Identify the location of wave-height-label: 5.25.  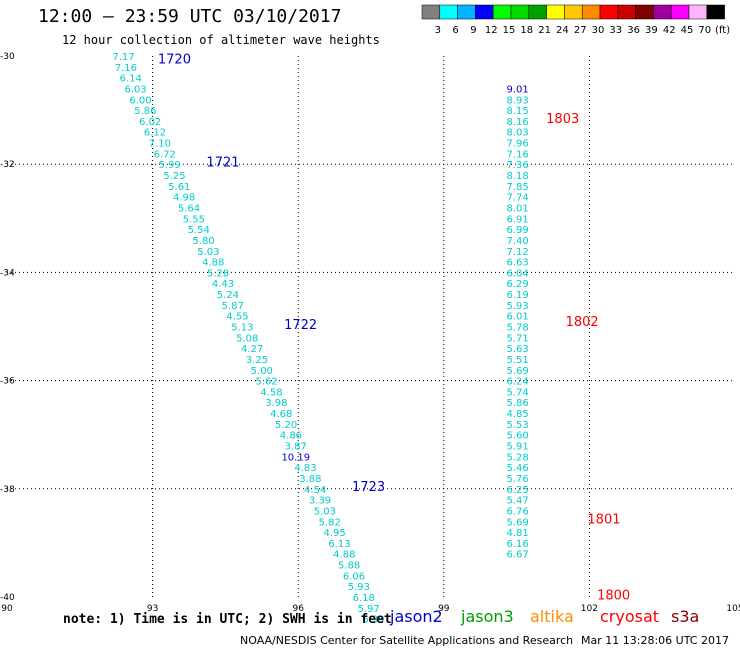
(174, 176).